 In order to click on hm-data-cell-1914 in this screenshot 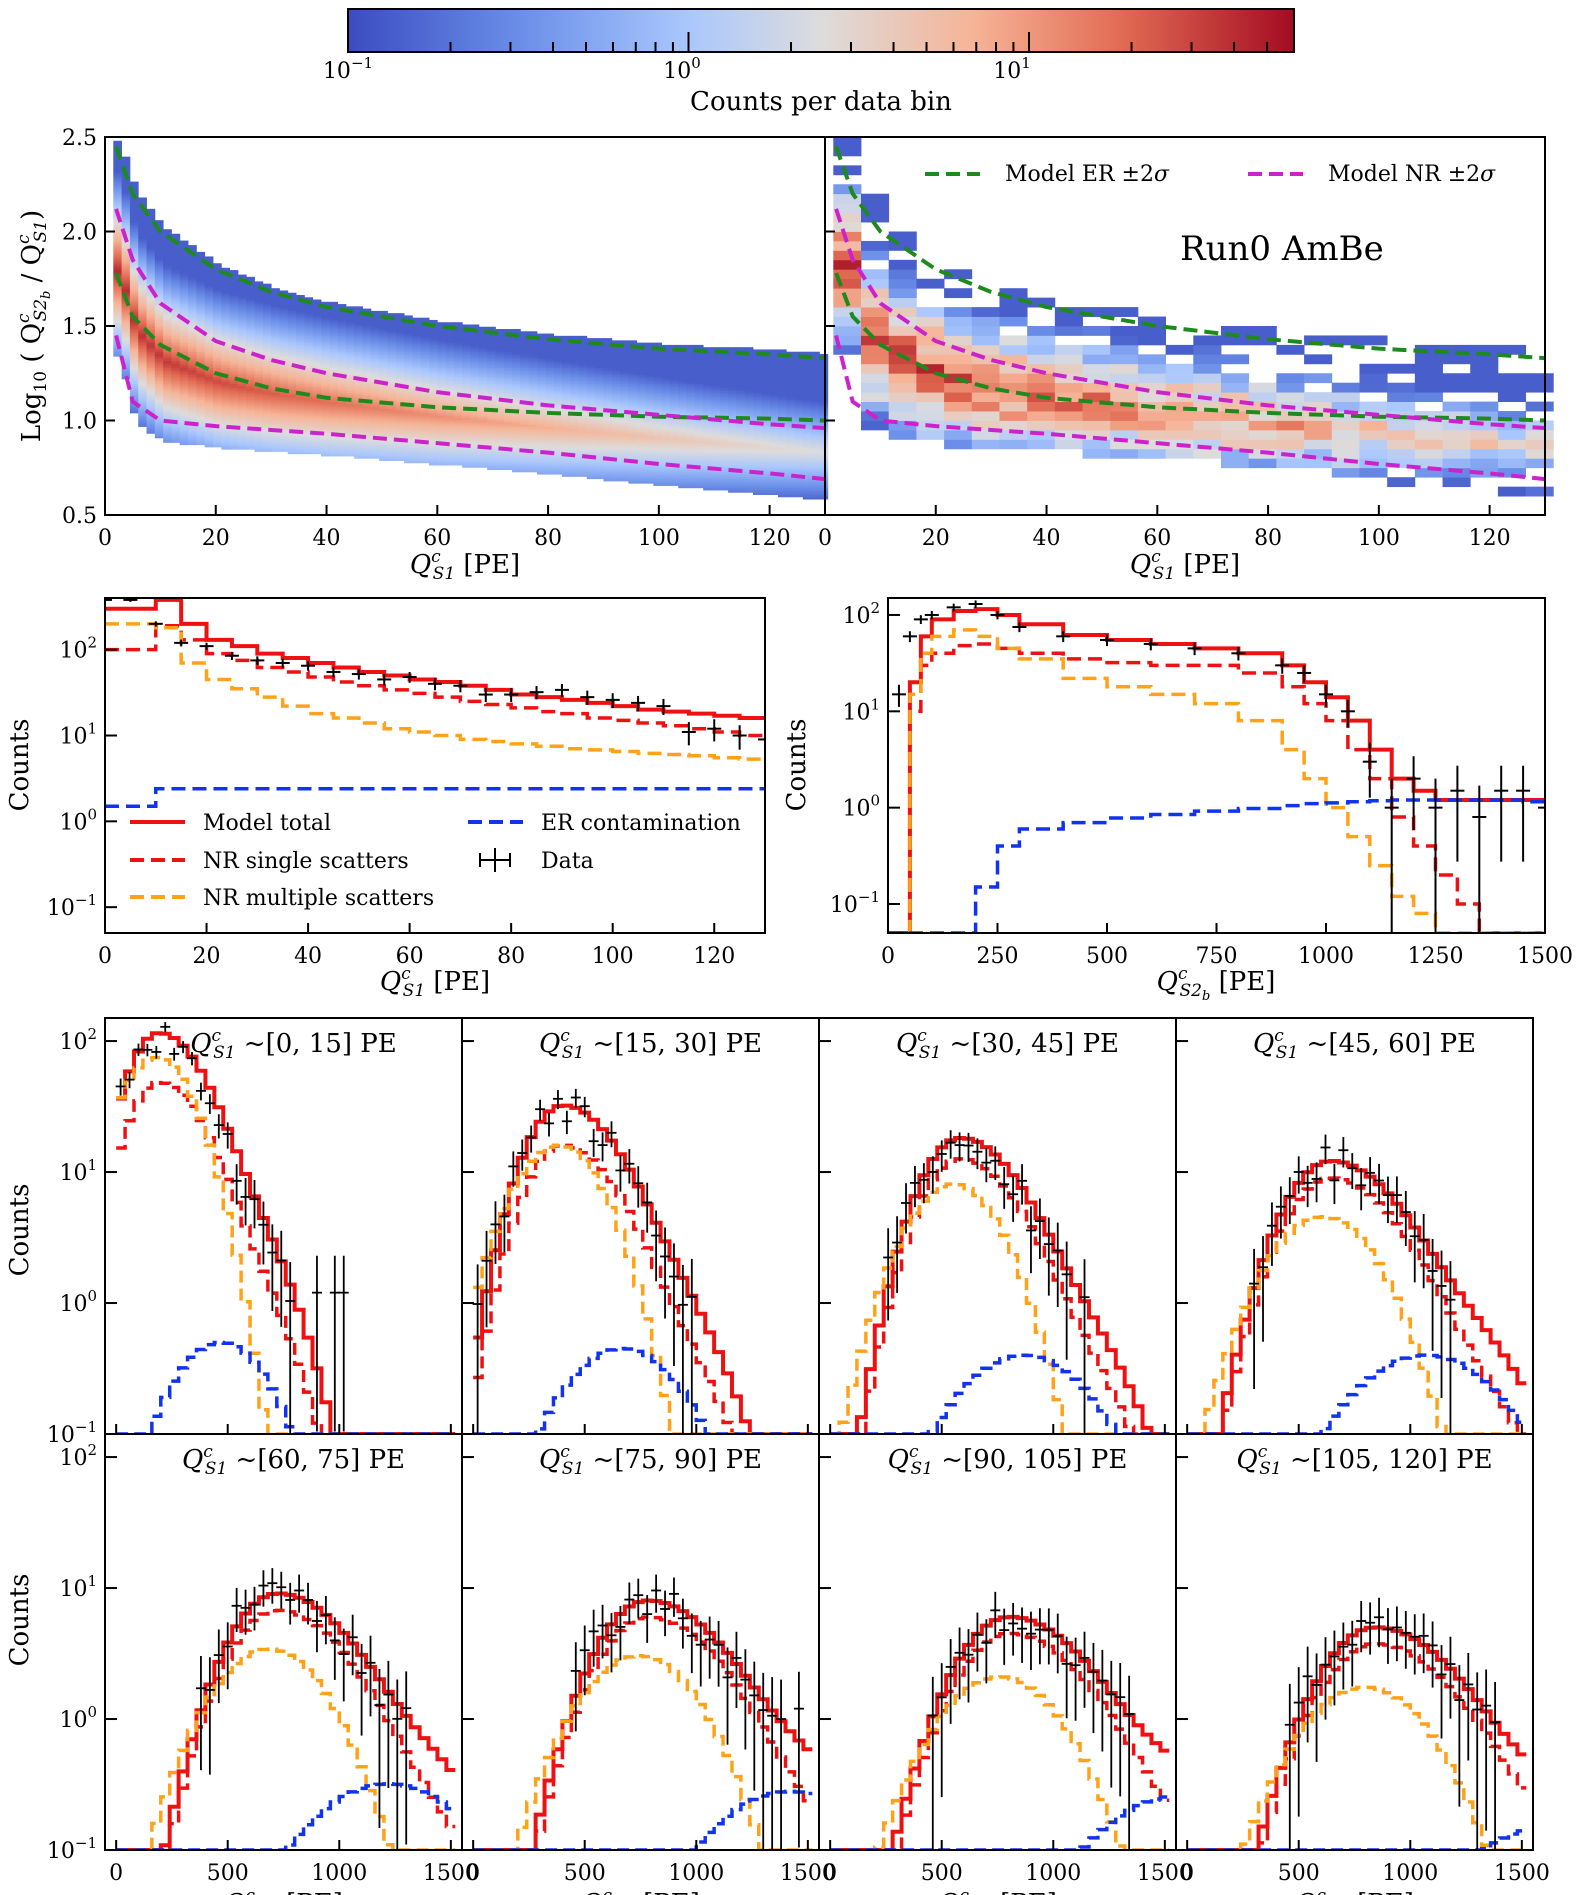, I will do `click(300, 376)`.